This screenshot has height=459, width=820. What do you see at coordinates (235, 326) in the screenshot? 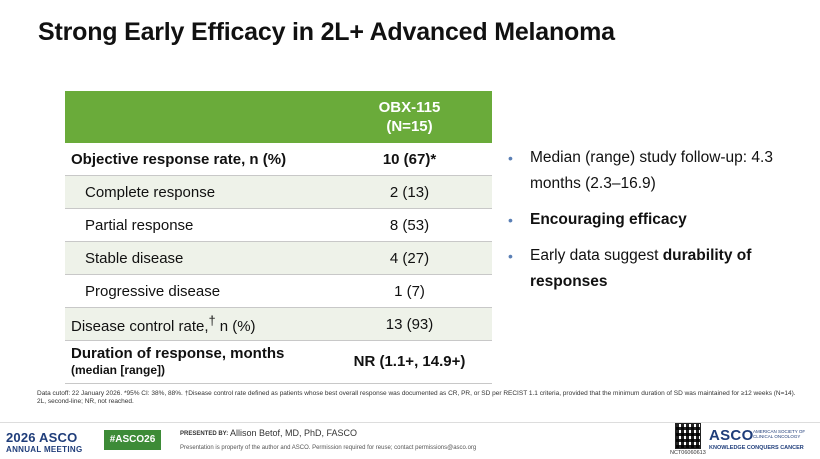
I see `row-label-suffix: n (%)` at bounding box center [235, 326].